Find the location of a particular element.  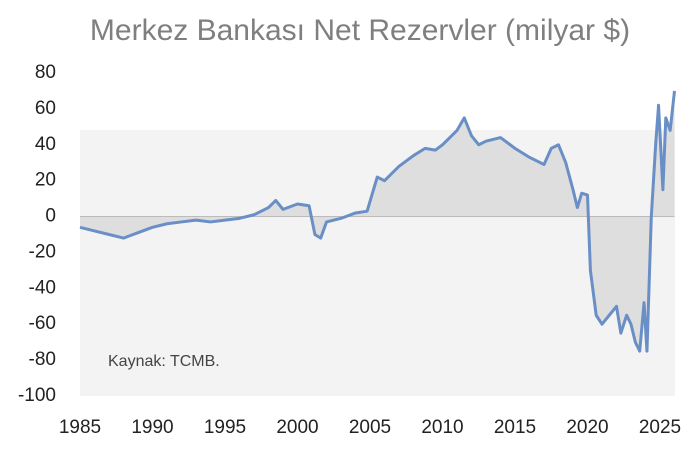

x-tick-label: 2025 is located at coordinates (660, 427).